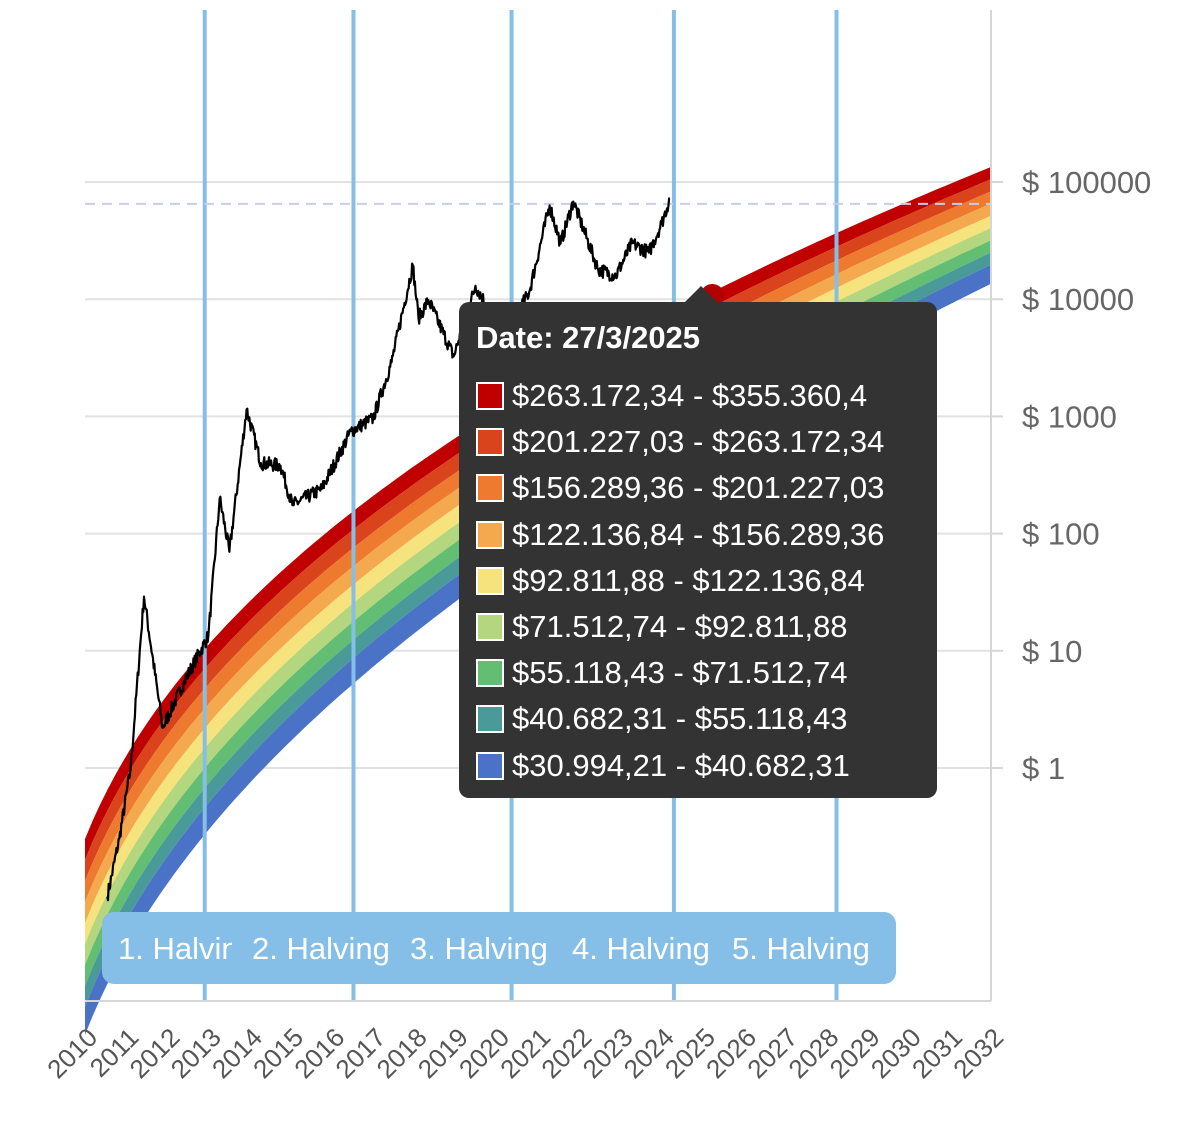 The height and width of the screenshot is (1126, 1200). I want to click on tooltip-row: $30.994,21 - $40.682,31, so click(663, 766).